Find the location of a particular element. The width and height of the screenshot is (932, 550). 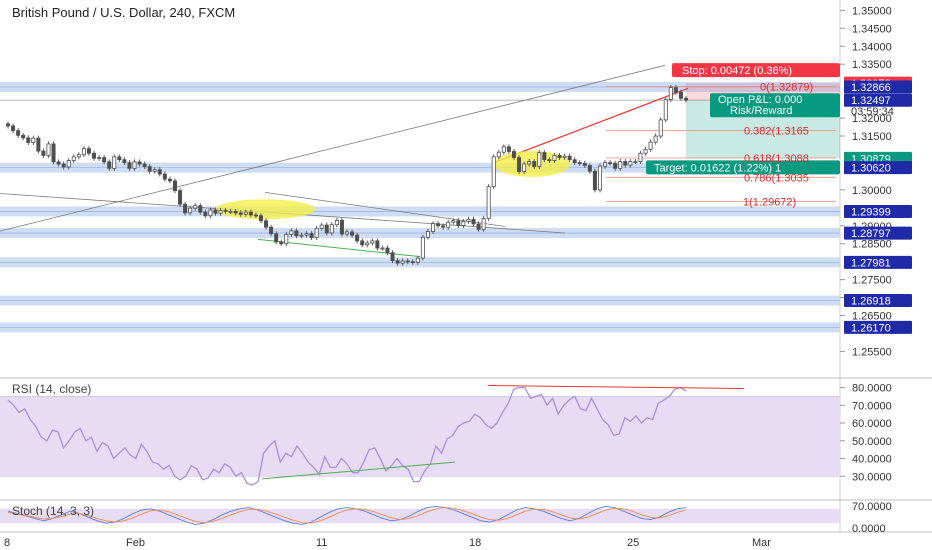

price-tag-label: 1.29399 is located at coordinates (871, 212).